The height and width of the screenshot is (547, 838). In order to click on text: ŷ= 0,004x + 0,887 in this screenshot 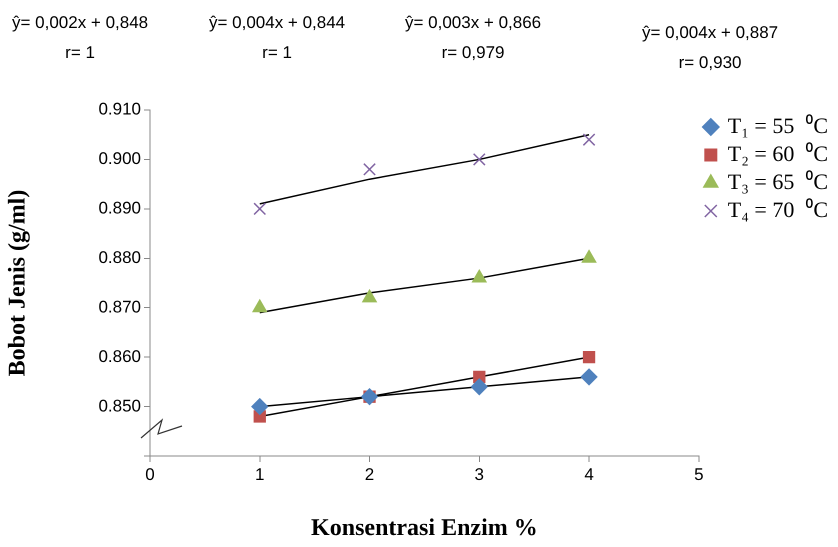, I will do `click(710, 33)`.